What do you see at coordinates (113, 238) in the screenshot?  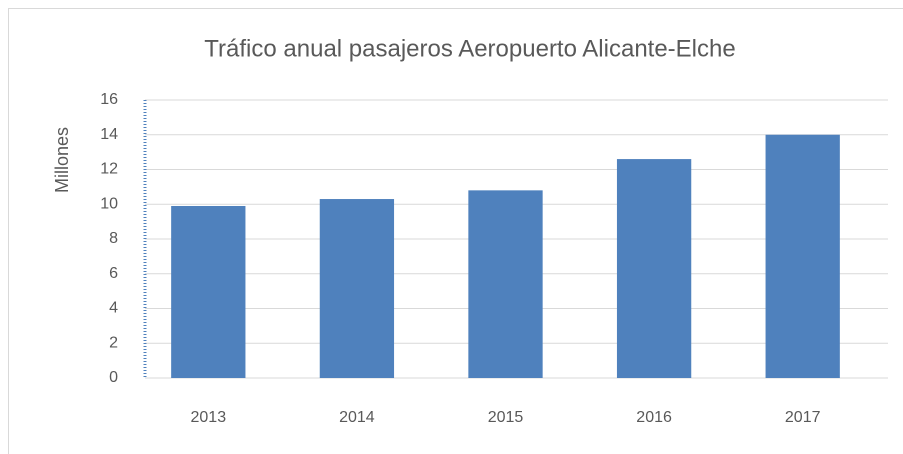 I see `y-tick-label: 8` at bounding box center [113, 238].